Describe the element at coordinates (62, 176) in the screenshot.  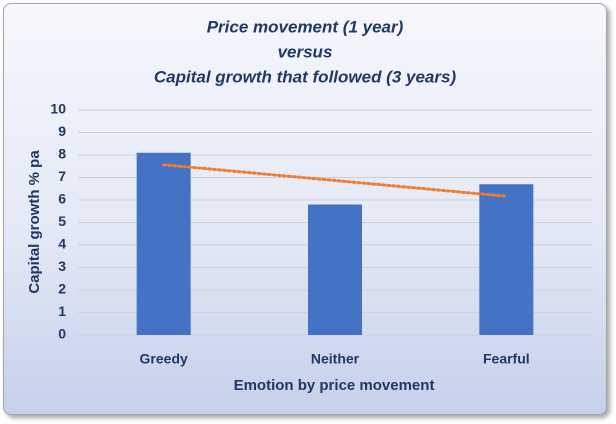
I see `y-tick-label: 7` at that location.